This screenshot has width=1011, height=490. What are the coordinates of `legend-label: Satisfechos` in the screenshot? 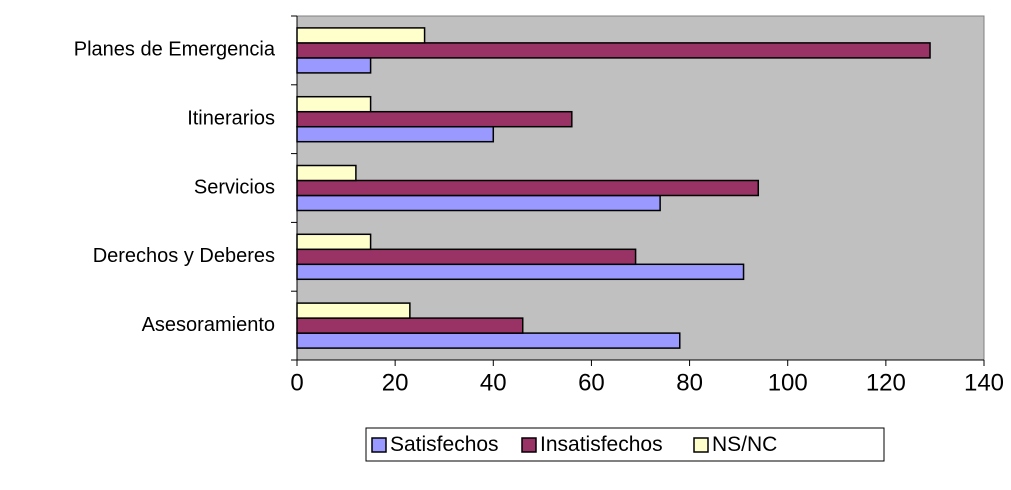 It's located at (444, 444).